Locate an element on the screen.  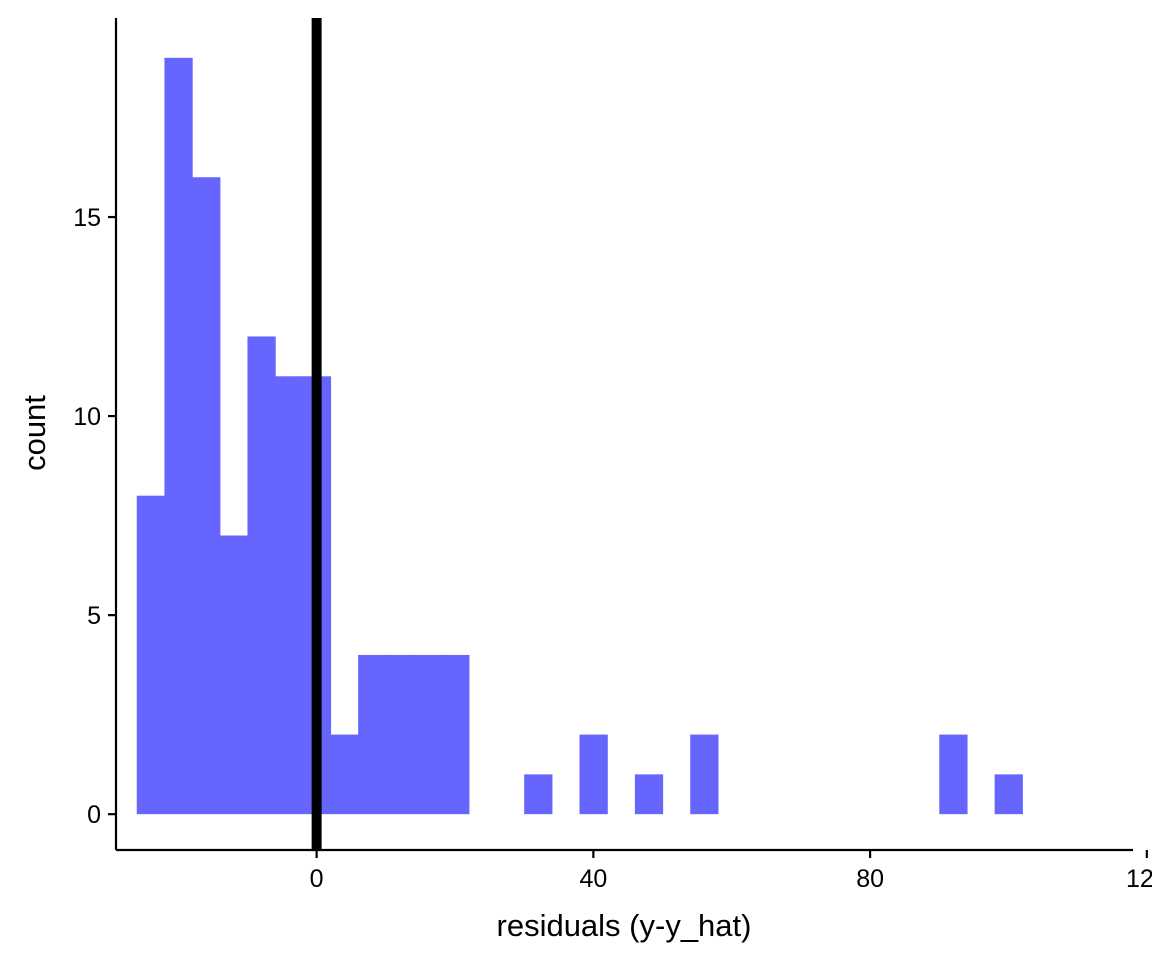
y-axis-title: count is located at coordinates (34, 433).